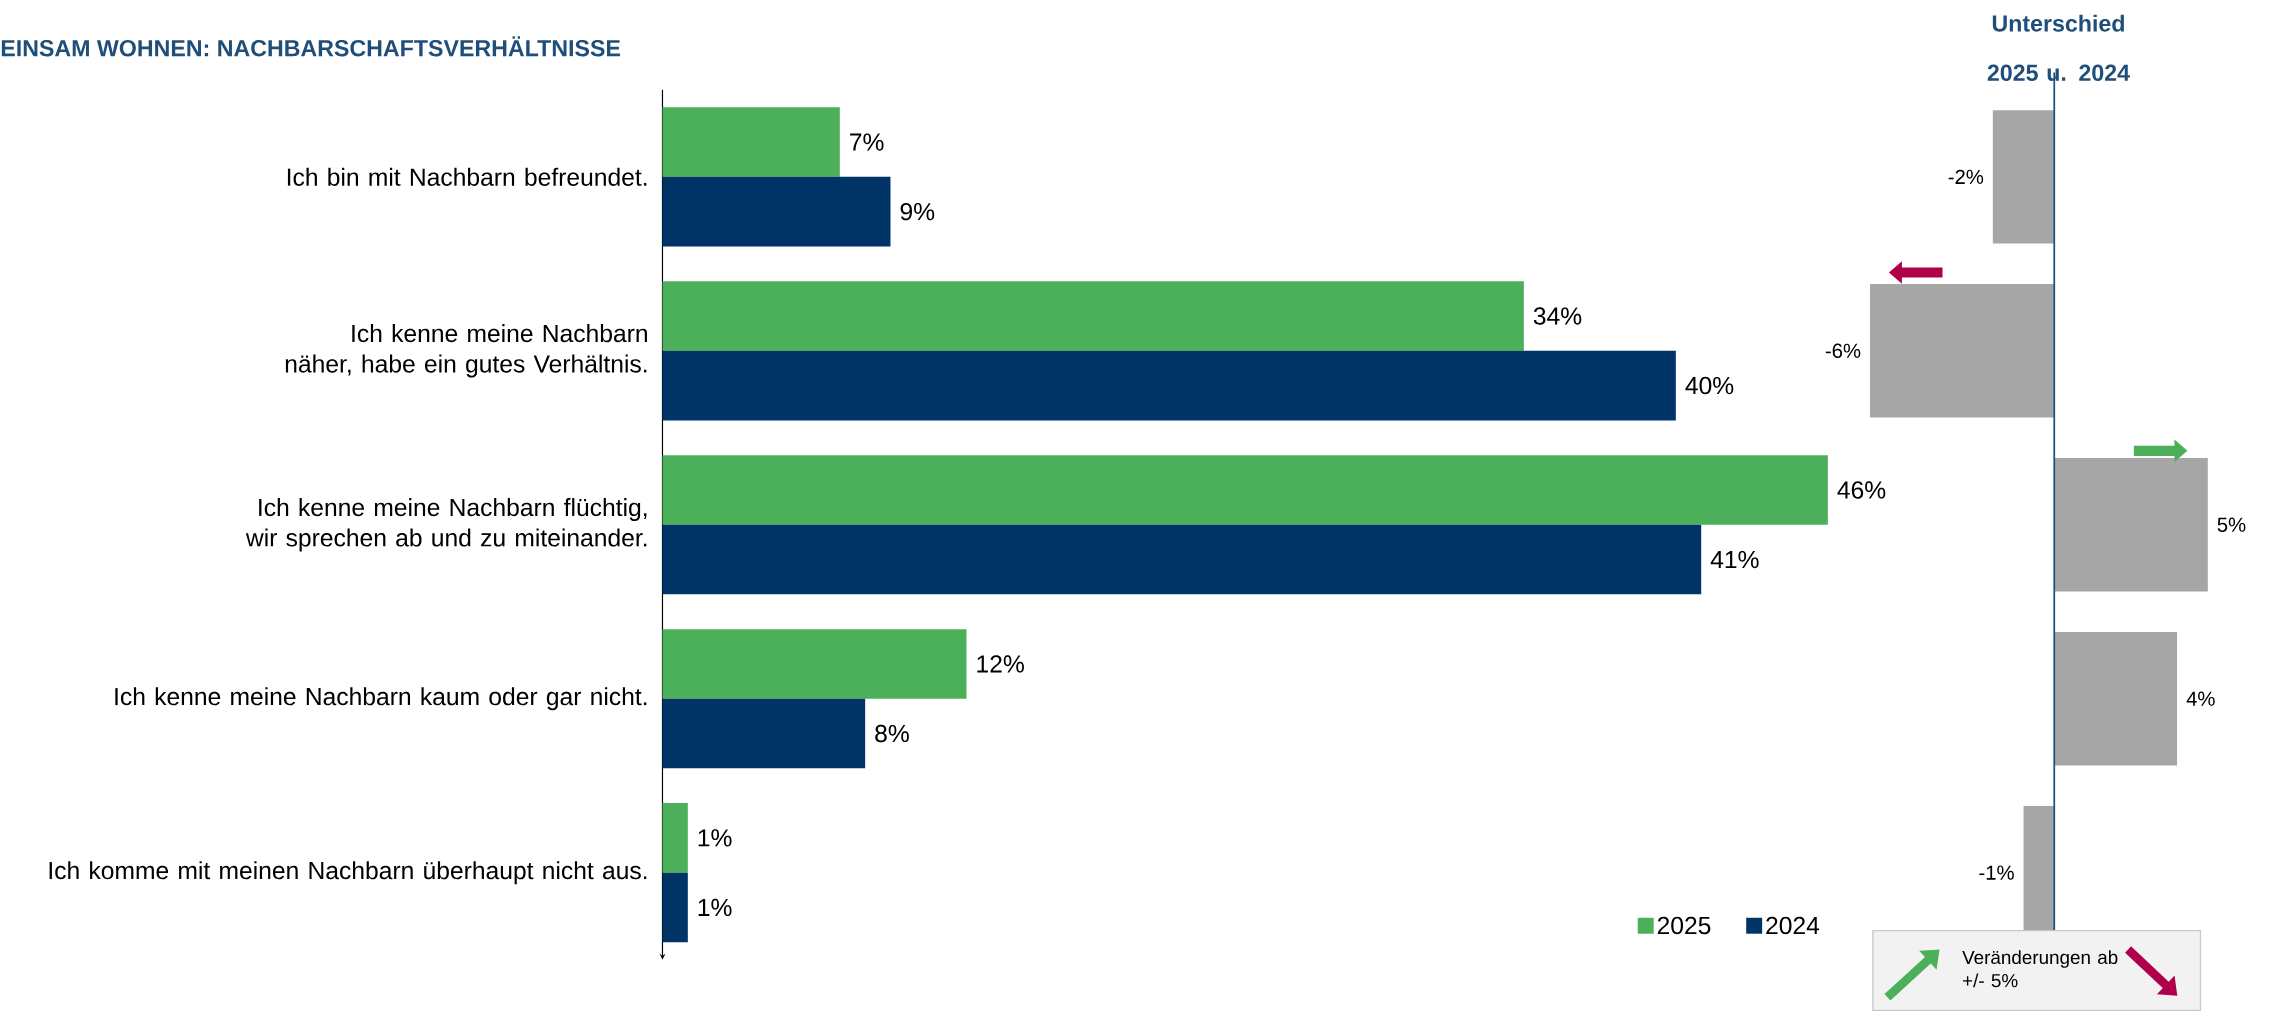  What do you see at coordinates (2058, 47) in the screenshot?
I see `chart-title: Unterschied 2025 u. 2024` at bounding box center [2058, 47].